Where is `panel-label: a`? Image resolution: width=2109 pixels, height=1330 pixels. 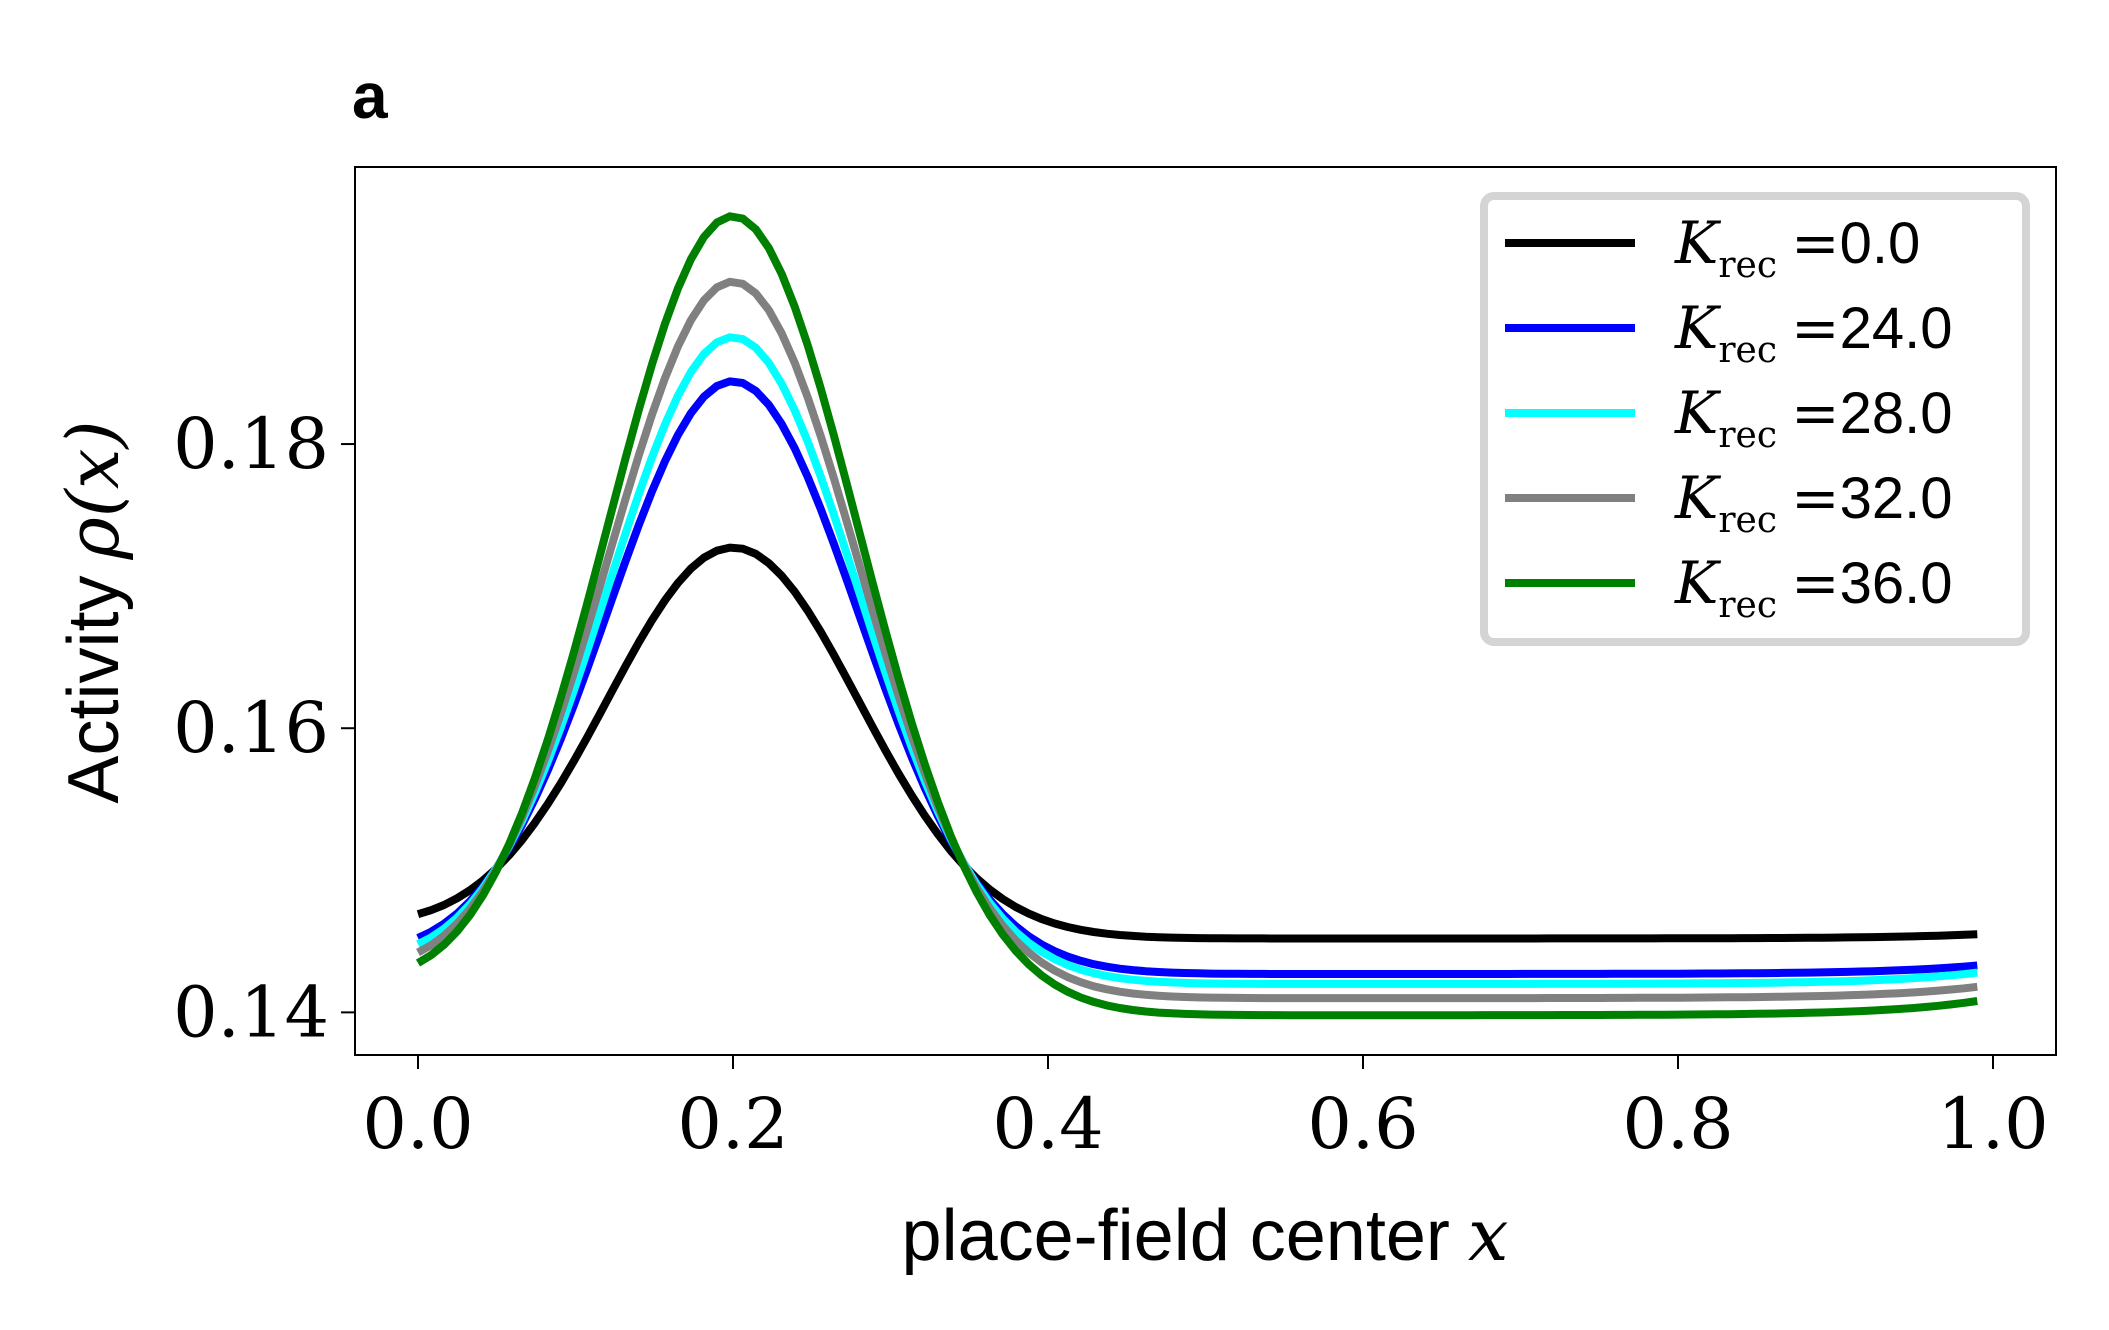
panel-label: a is located at coordinates (370, 96).